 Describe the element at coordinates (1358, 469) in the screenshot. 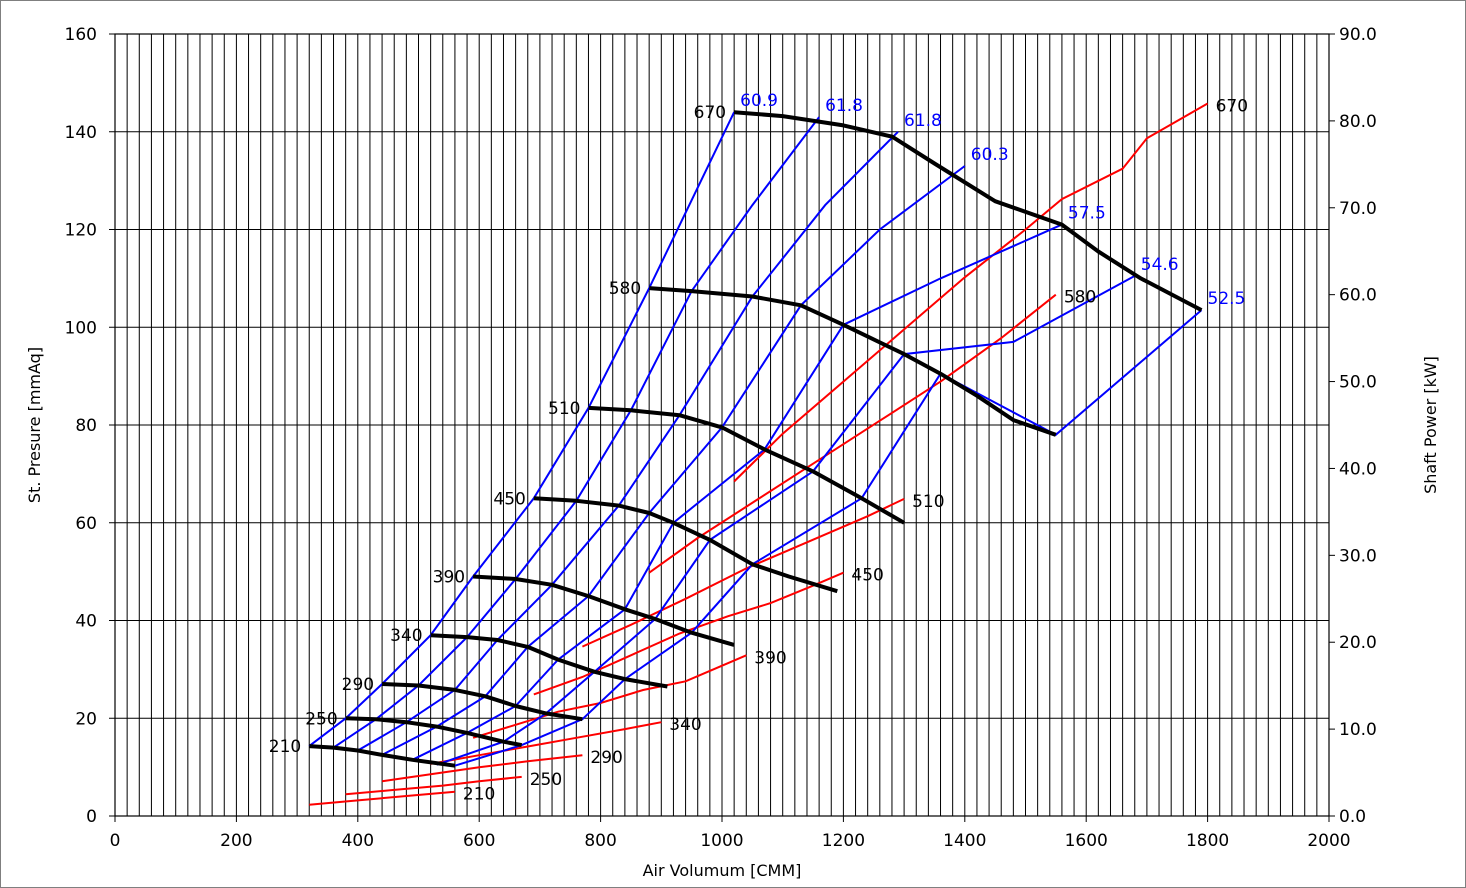

I see `y2-tick-label: 40.0` at that location.